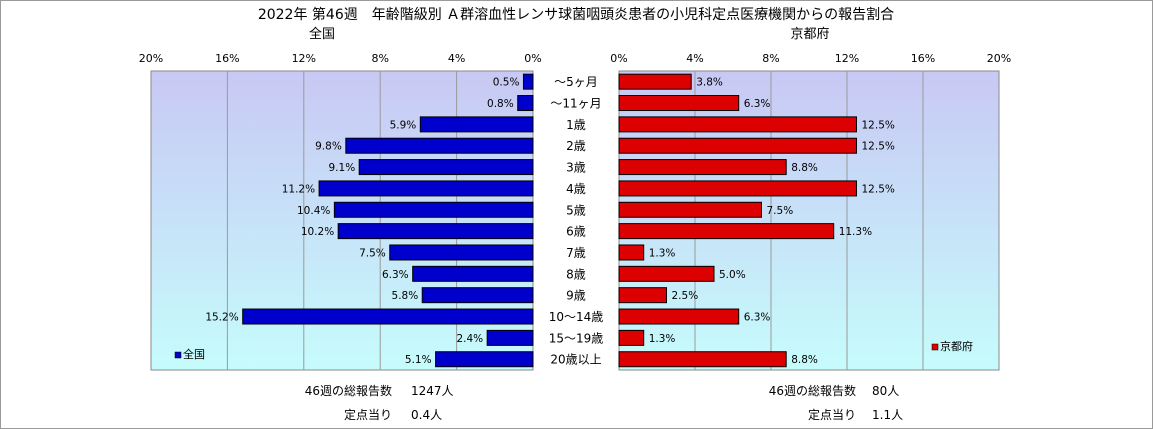  Describe the element at coordinates (685, 296) in the screenshot. I see `kyoto-data-label: 2.5%` at that location.